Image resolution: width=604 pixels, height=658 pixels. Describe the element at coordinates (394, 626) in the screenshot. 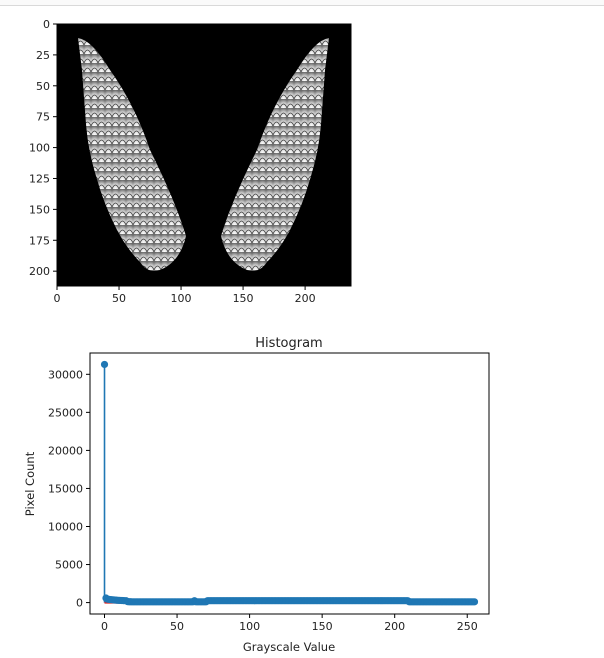

I see `histogram-x-tick-label: 200` at that location.